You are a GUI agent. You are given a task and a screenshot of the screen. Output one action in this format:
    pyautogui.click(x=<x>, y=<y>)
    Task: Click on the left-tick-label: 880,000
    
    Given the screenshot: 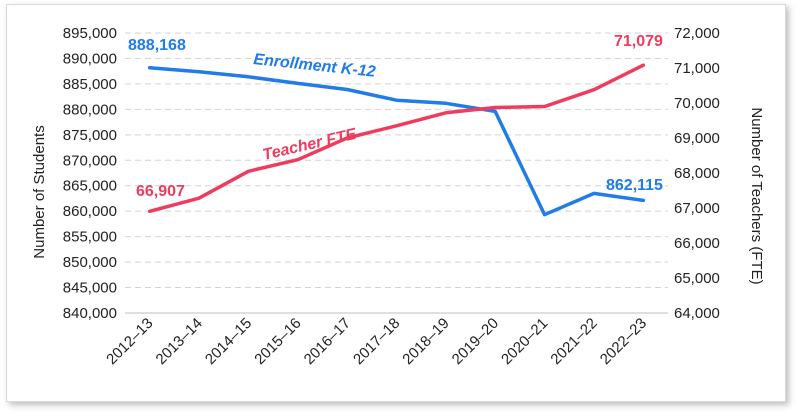 What is the action you would take?
    pyautogui.click(x=90, y=109)
    